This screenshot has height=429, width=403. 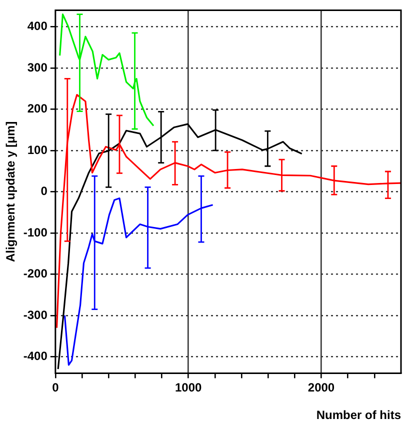 What do you see at coordinates (37, 67) in the screenshot?
I see `y-tick-label: 300` at bounding box center [37, 67].